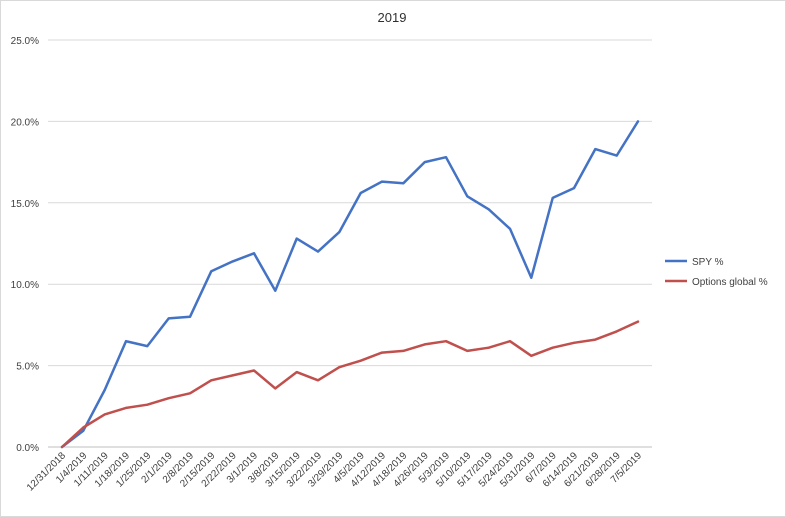 This screenshot has width=786, height=517. Describe the element at coordinates (730, 282) in the screenshot. I see `legend-label: Options global %` at that location.